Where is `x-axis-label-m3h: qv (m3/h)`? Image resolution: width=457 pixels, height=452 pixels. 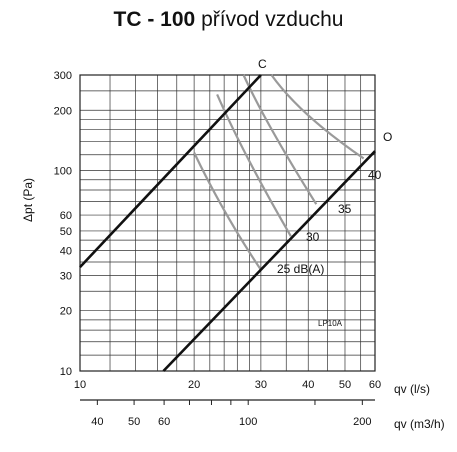 x-axis-label-m3h: qv (m3/h) is located at coordinates (419, 424).